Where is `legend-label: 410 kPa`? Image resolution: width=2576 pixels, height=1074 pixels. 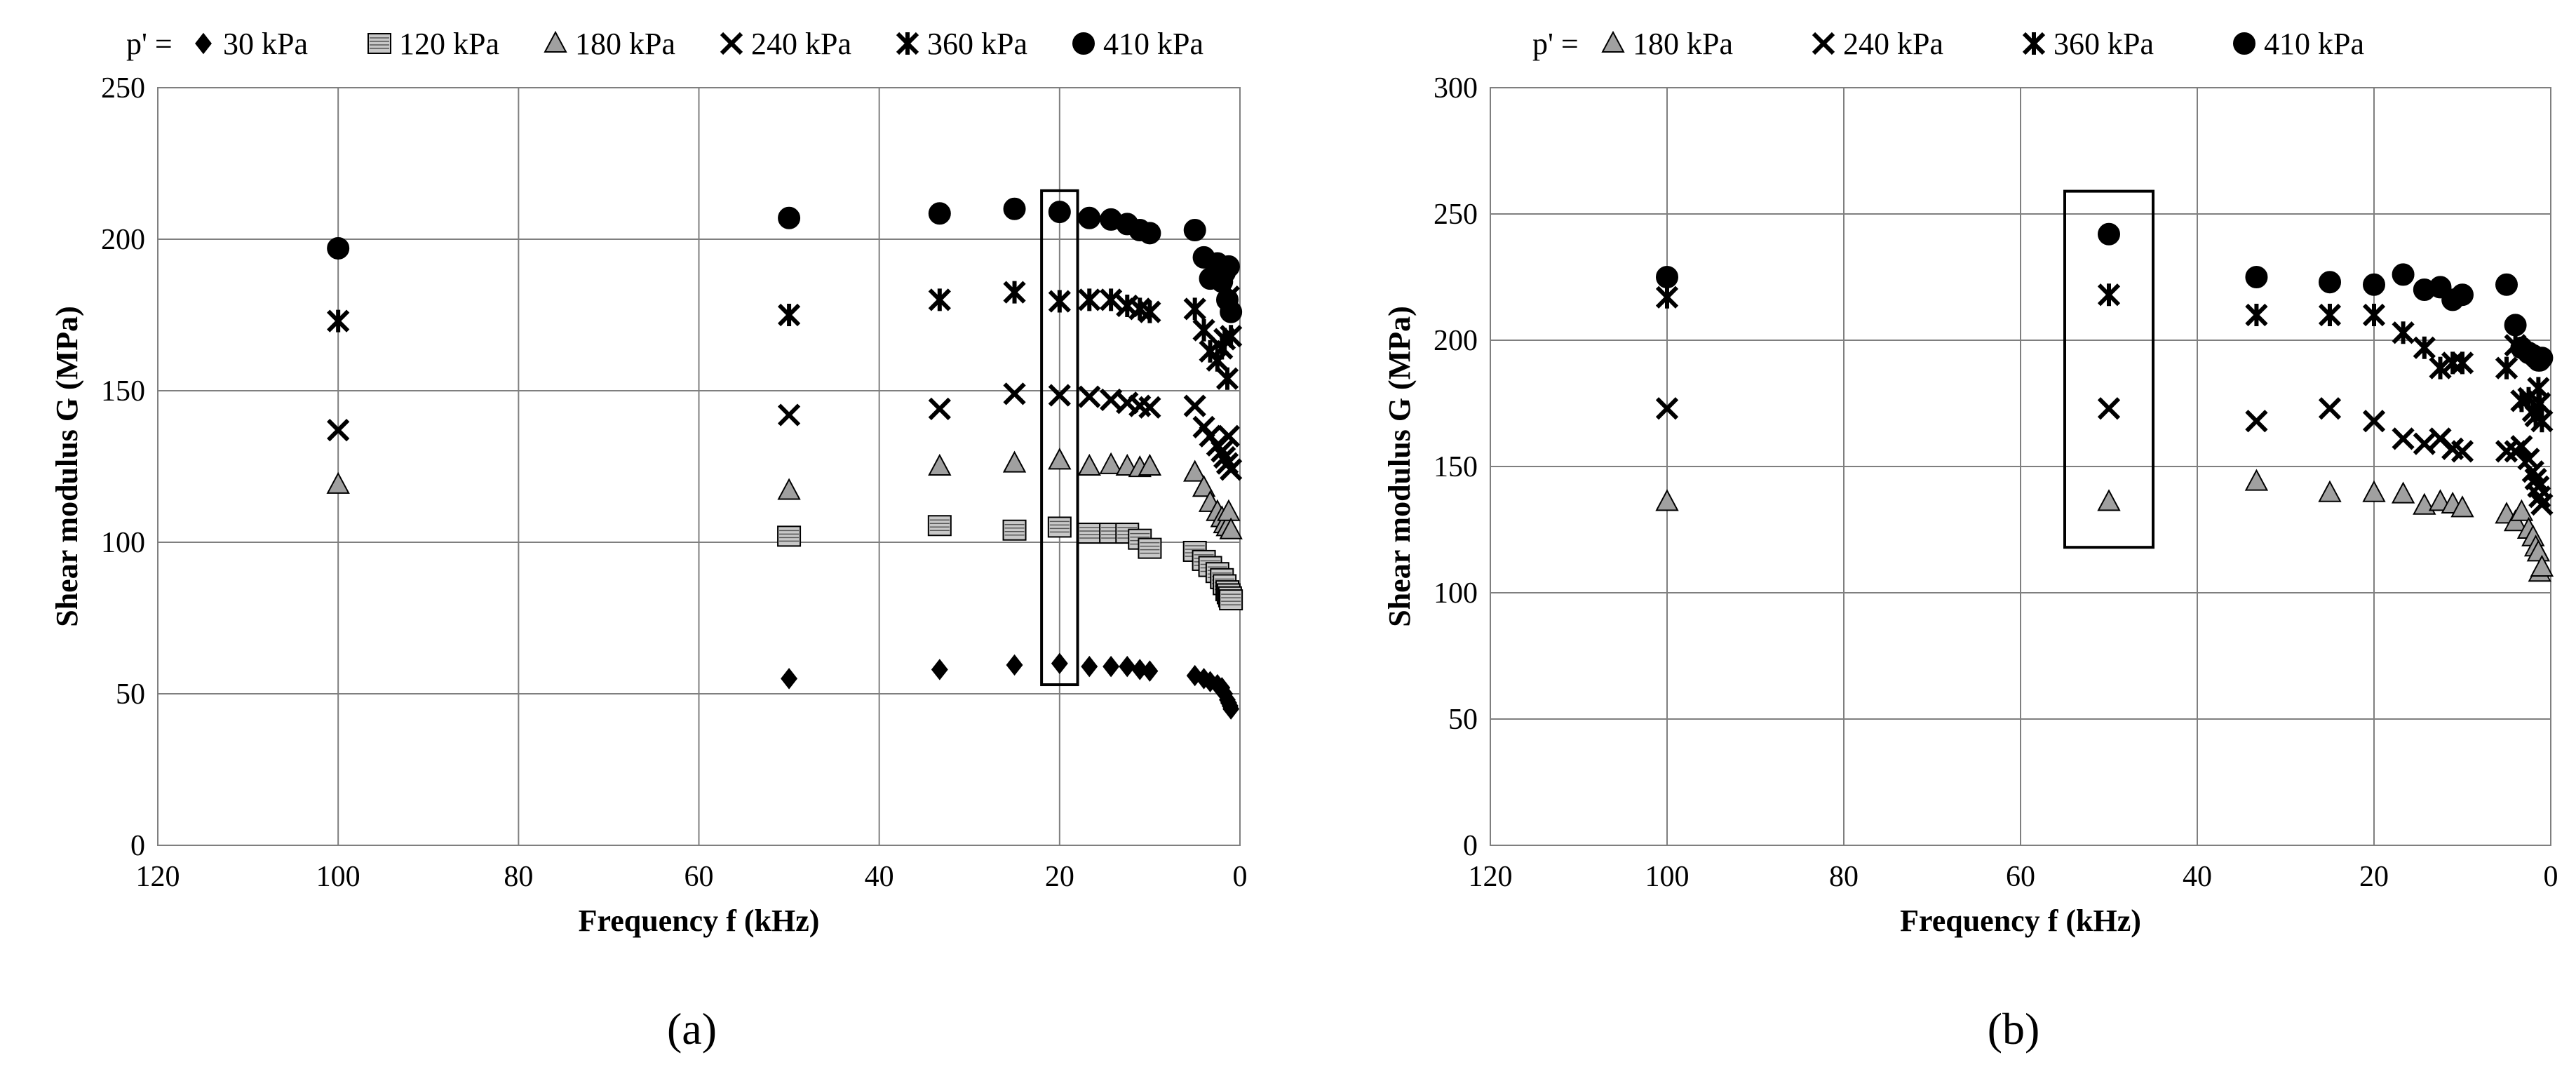
legend-label: 410 kPa is located at coordinates (2314, 44).